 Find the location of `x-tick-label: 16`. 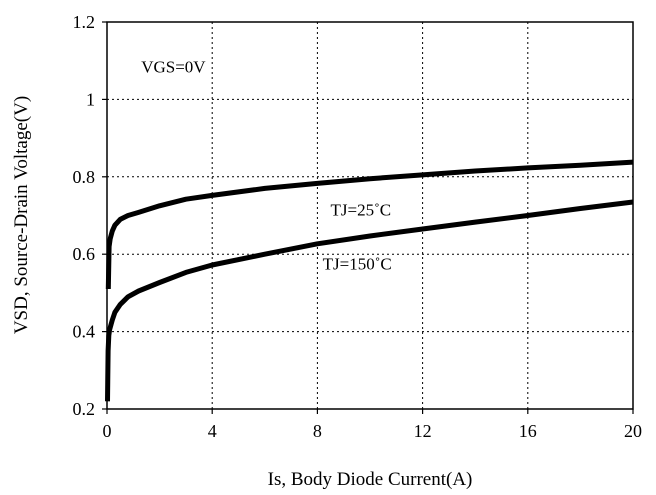

x-tick-label: 16 is located at coordinates (528, 431).